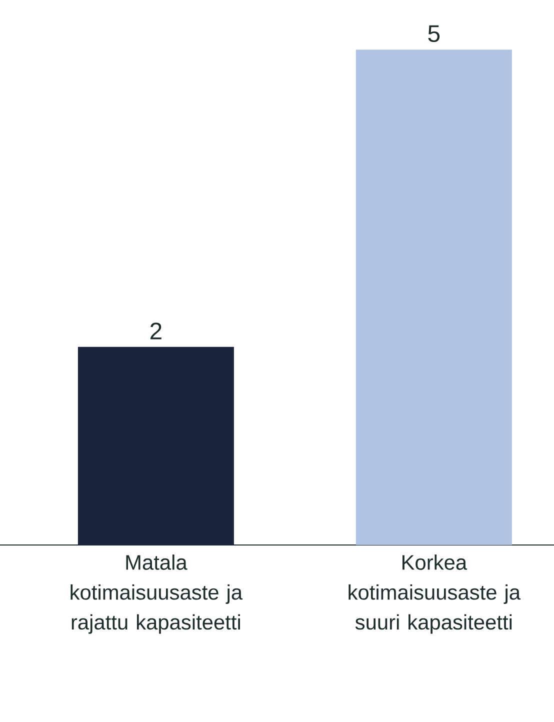 The image size is (554, 722). I want to click on x-tick-label: Matala kotimaisuusaste ja rajattu kapasiteetti, so click(156, 594).